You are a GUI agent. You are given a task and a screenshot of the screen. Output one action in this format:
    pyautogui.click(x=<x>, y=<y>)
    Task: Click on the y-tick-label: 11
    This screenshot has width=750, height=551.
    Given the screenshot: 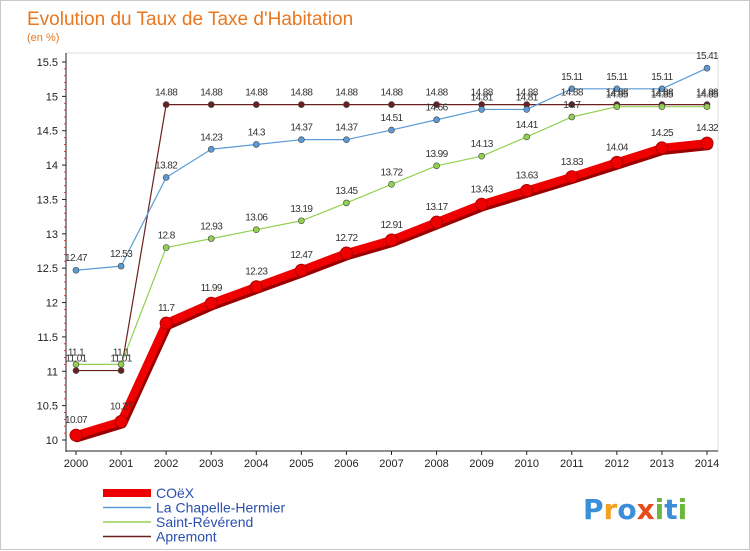 What is the action you would take?
    pyautogui.click(x=52, y=372)
    